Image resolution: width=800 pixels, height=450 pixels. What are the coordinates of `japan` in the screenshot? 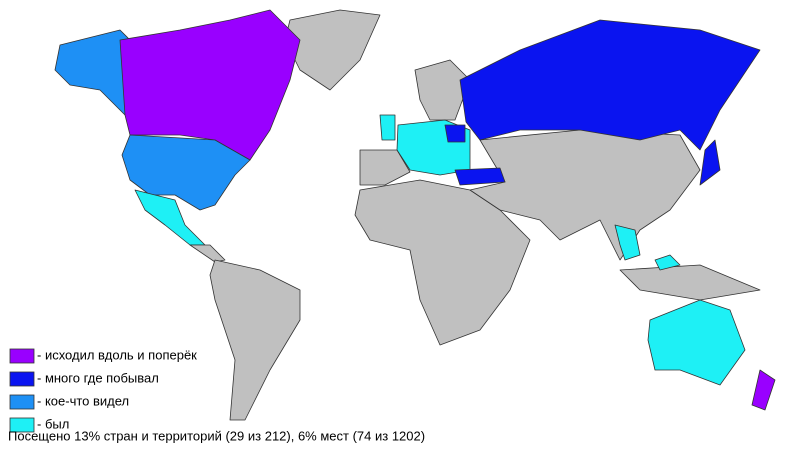 It's located at (710, 162).